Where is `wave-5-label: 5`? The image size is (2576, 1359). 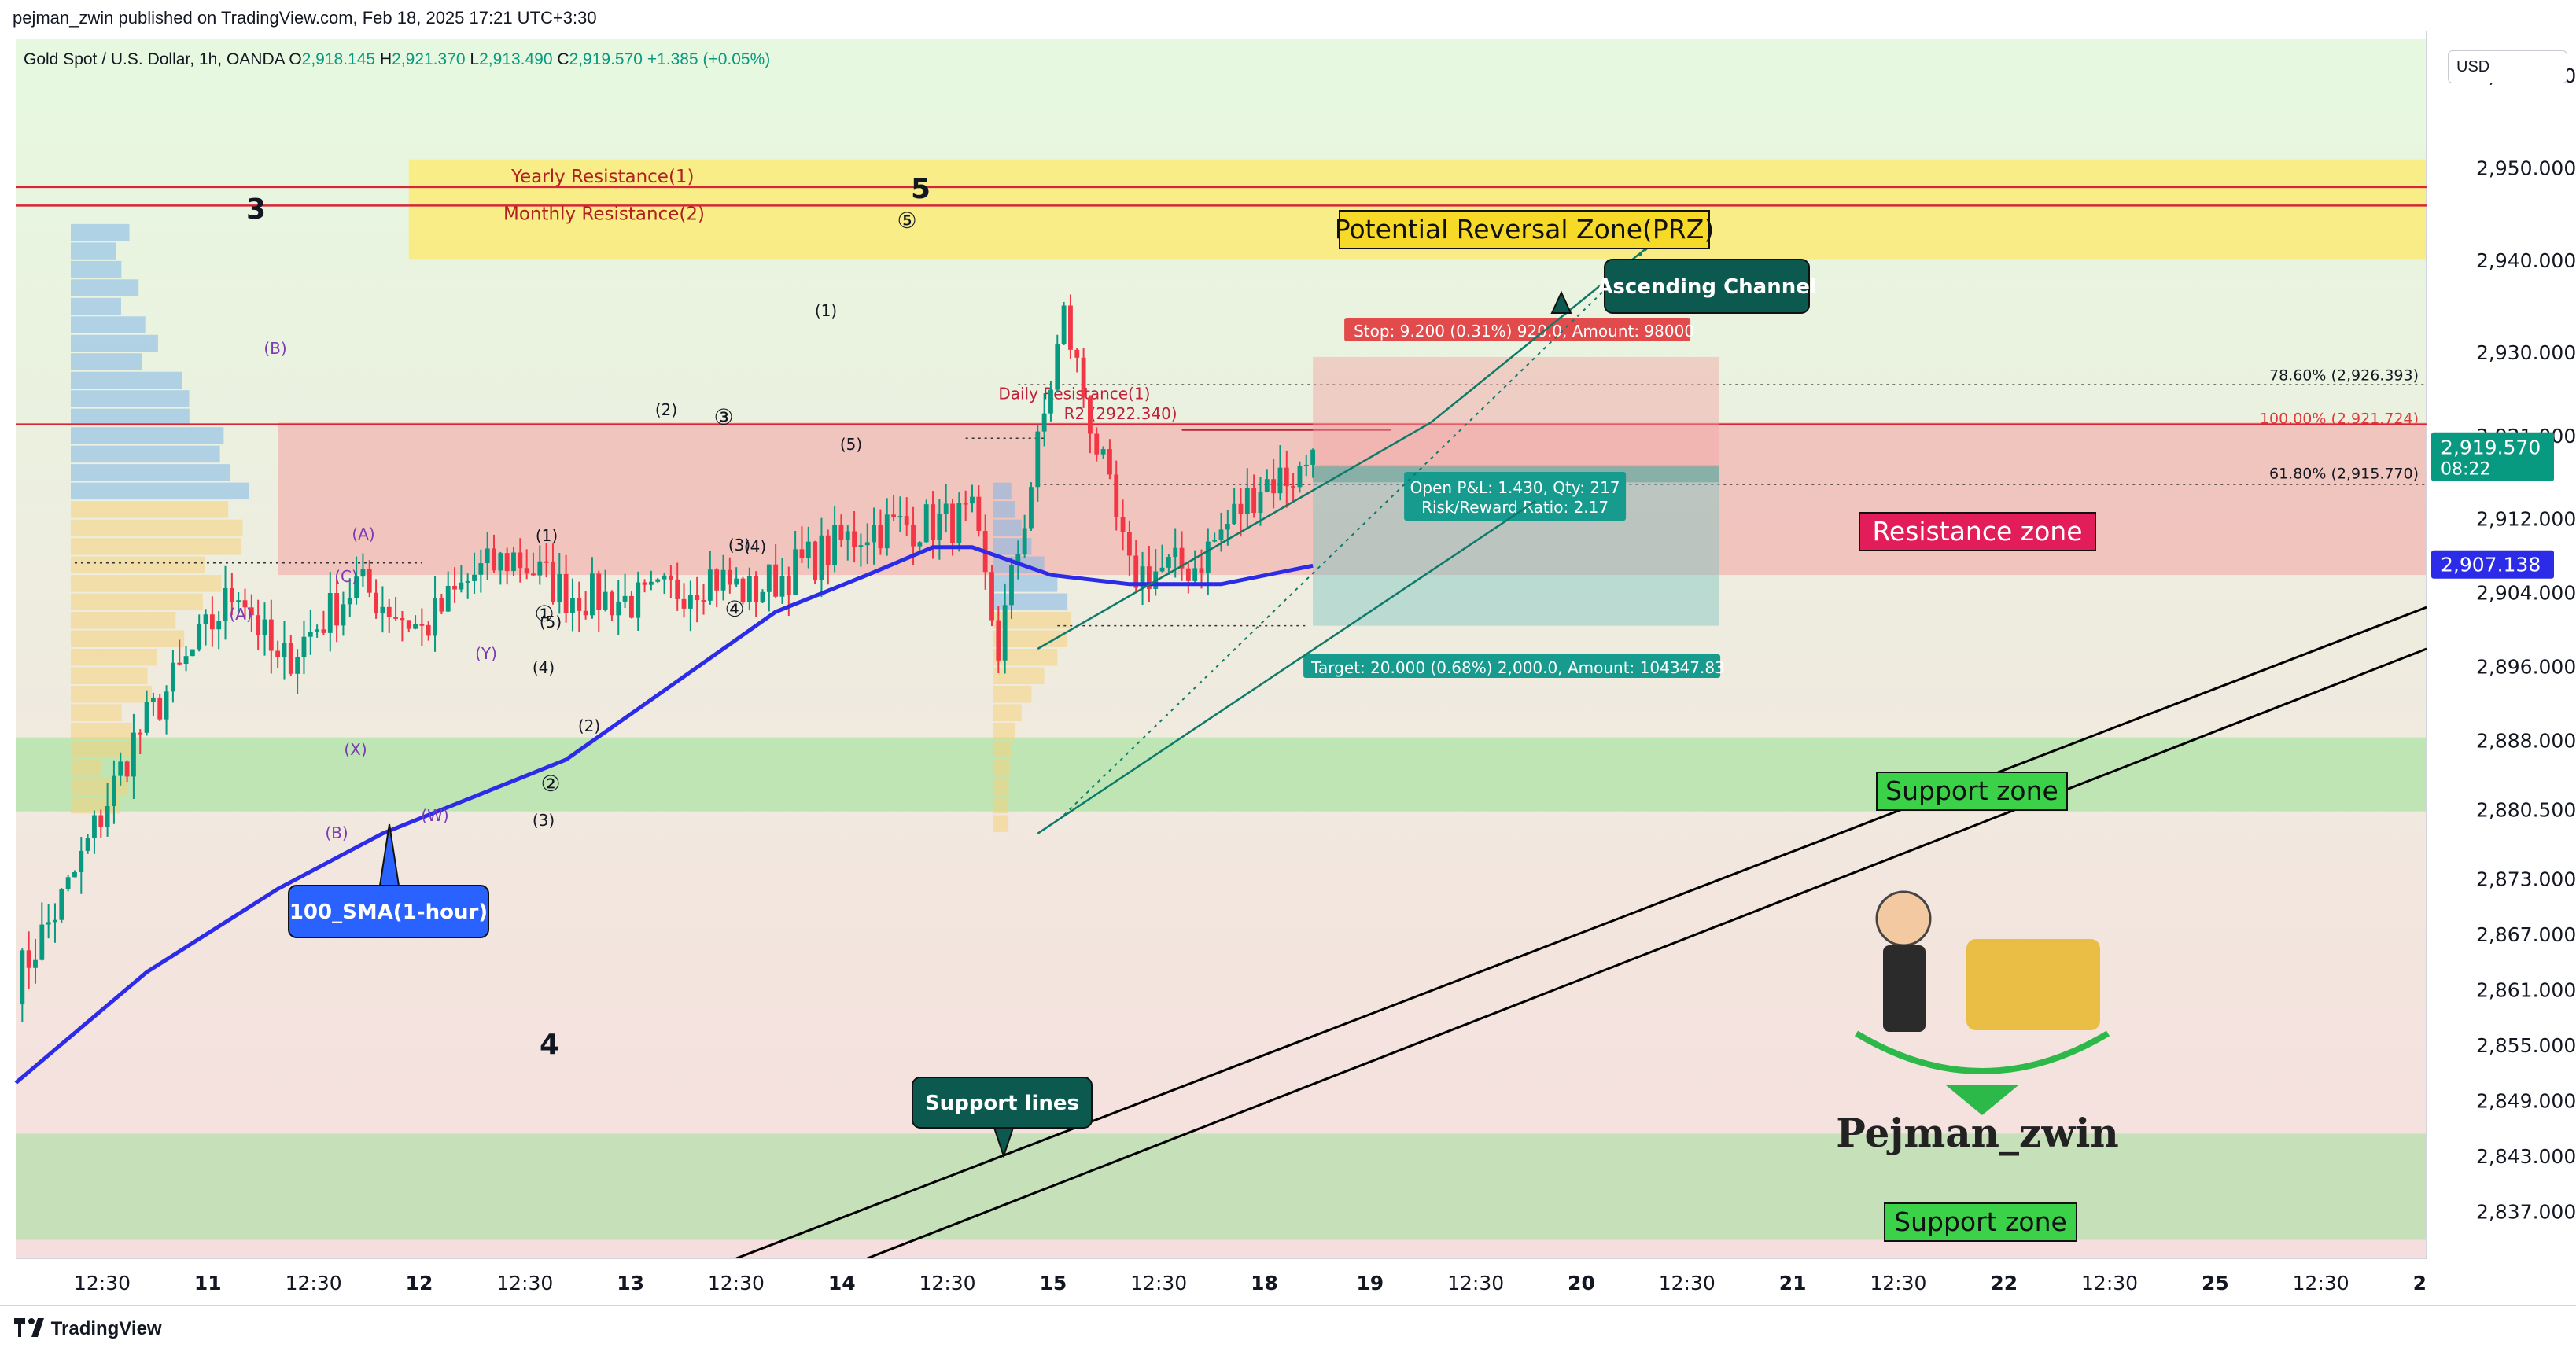 wave-5-label: 5 is located at coordinates (921, 189).